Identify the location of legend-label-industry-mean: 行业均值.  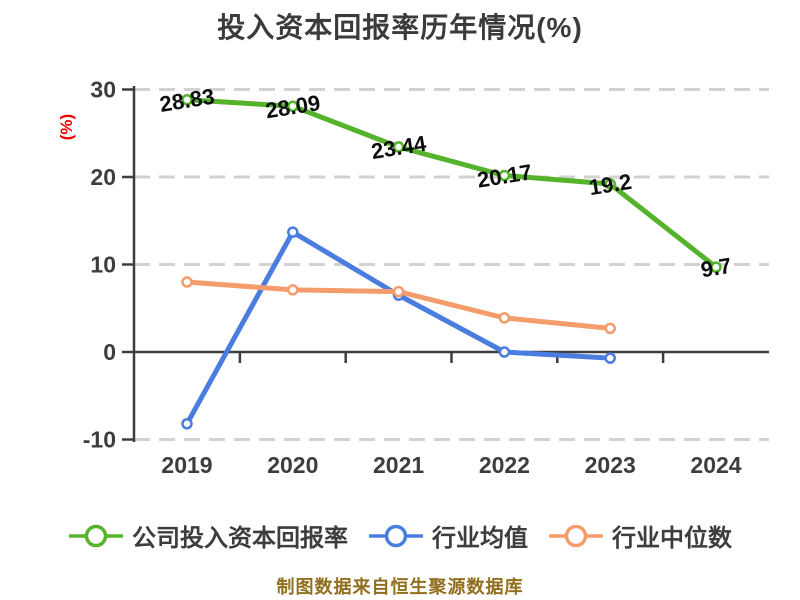
(480, 538).